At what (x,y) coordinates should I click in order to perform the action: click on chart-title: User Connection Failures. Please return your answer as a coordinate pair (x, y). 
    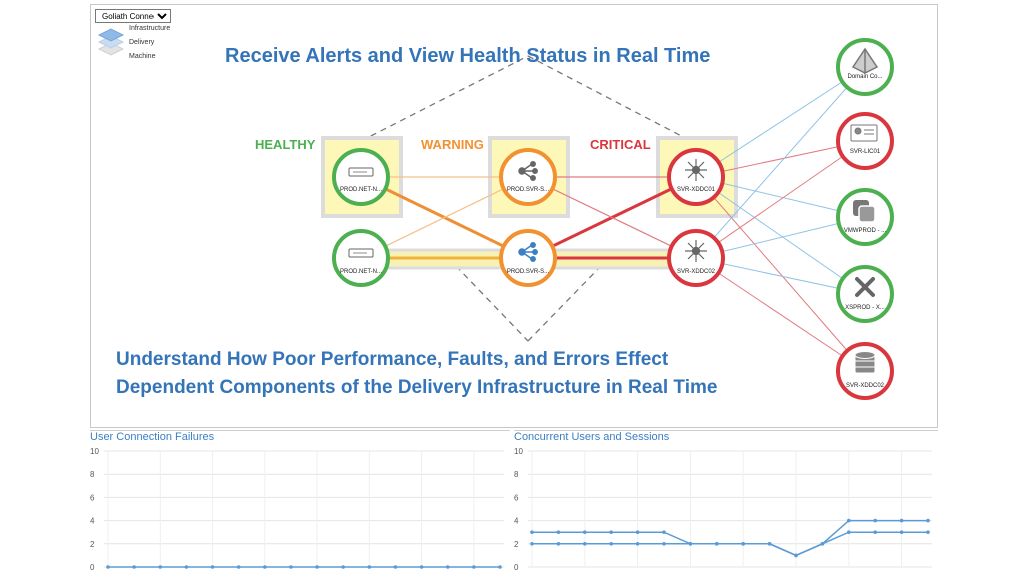
    Looking at the image, I should click on (152, 437).